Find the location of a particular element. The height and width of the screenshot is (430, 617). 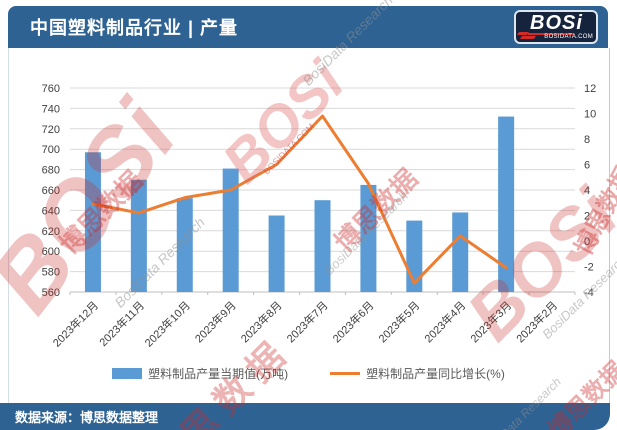

y2-axis-tick-label: 12 is located at coordinates (590, 89).